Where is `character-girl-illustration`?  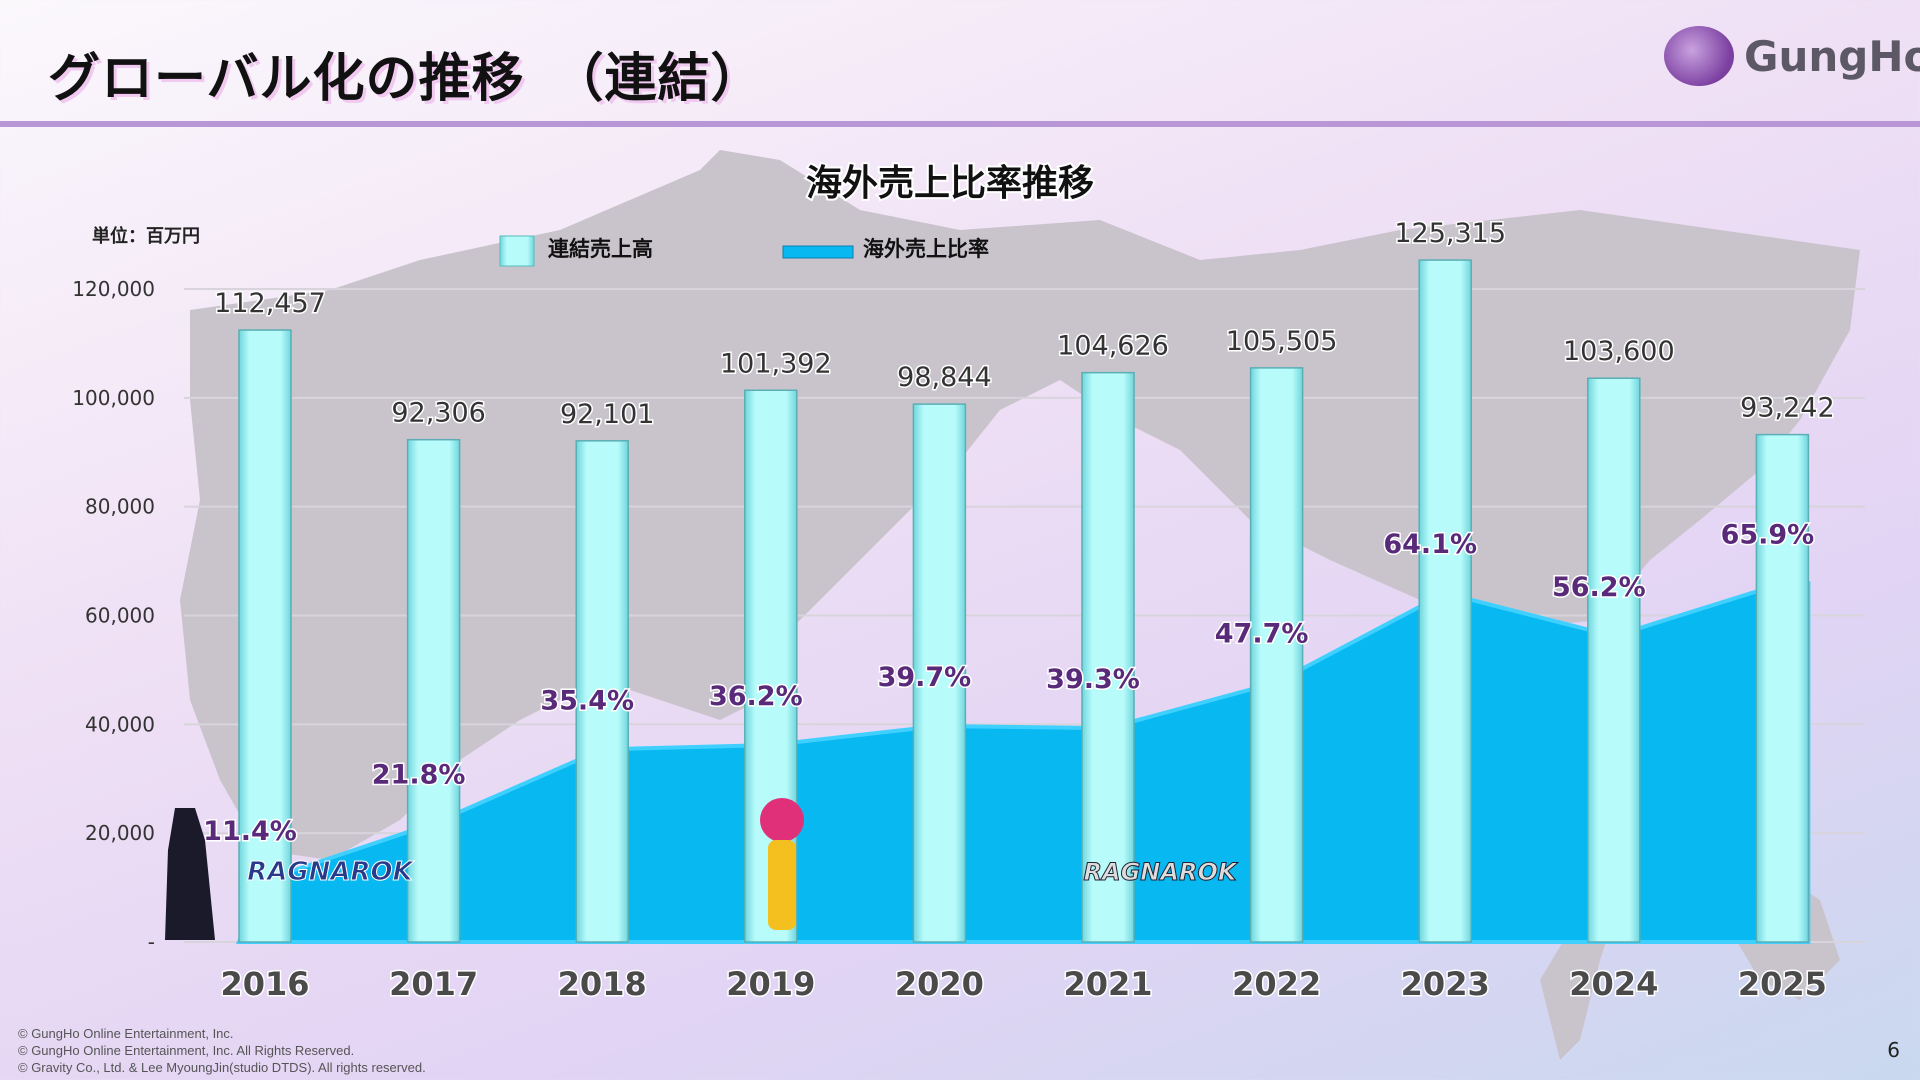
character-girl-illustration is located at coordinates (782, 820).